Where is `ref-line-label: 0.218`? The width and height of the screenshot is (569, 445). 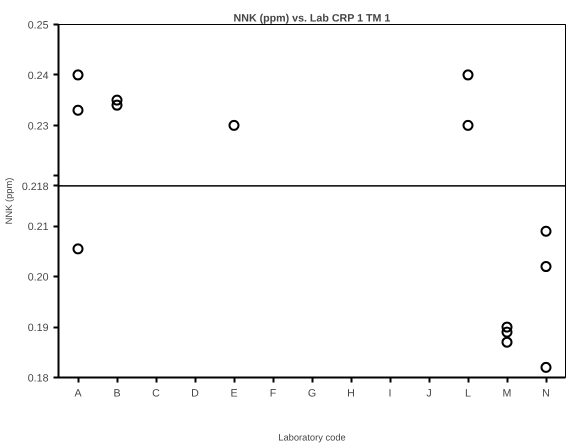 ref-line-label: 0.218 is located at coordinates (35, 186).